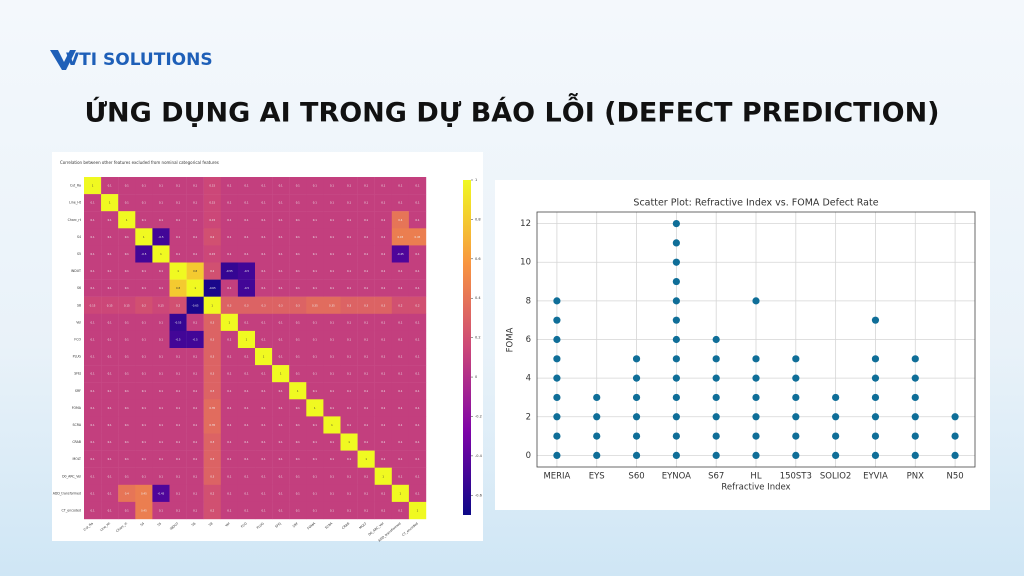 Image resolution: width=1024 pixels, height=576 pixels. Describe the element at coordinates (67, 493) in the screenshot. I see `row-label: ADD_transformed` at that location.